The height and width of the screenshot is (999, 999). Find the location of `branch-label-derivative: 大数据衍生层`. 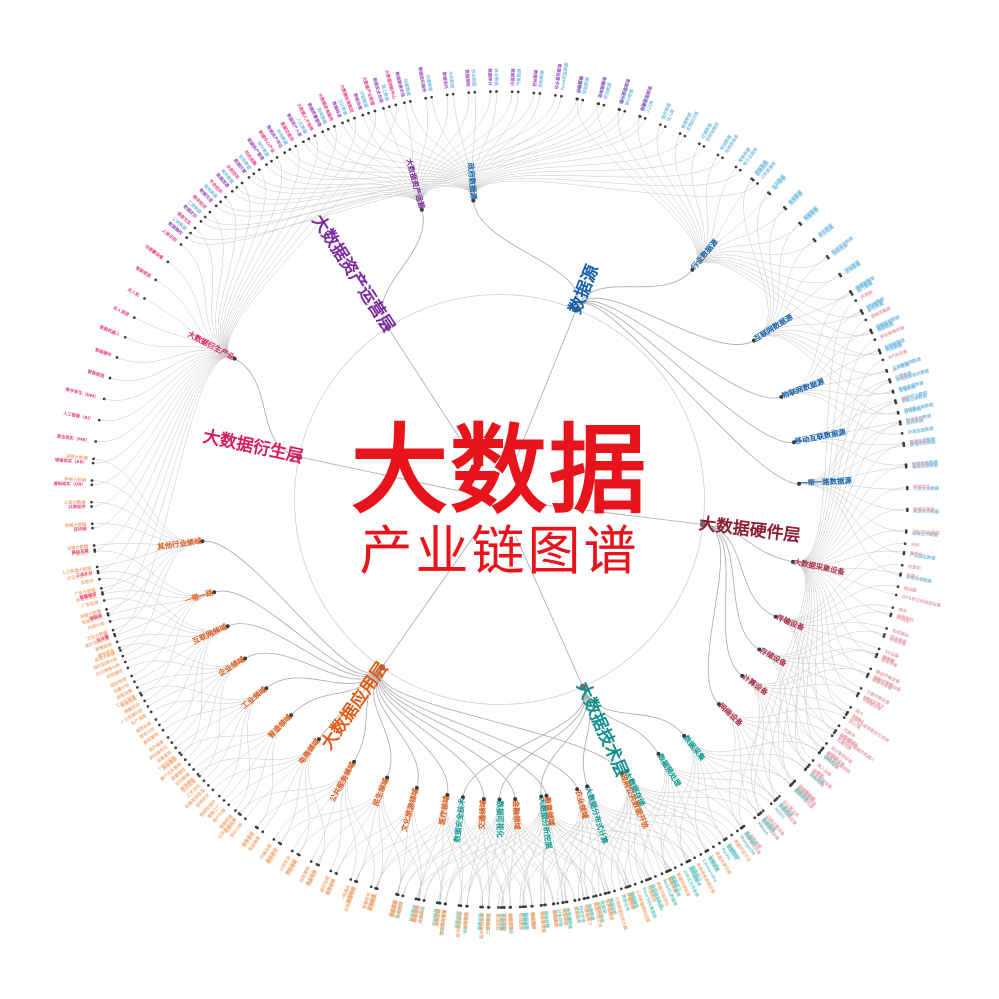

branch-label-derivative: 大数据衍生层 is located at coordinates (253, 447).